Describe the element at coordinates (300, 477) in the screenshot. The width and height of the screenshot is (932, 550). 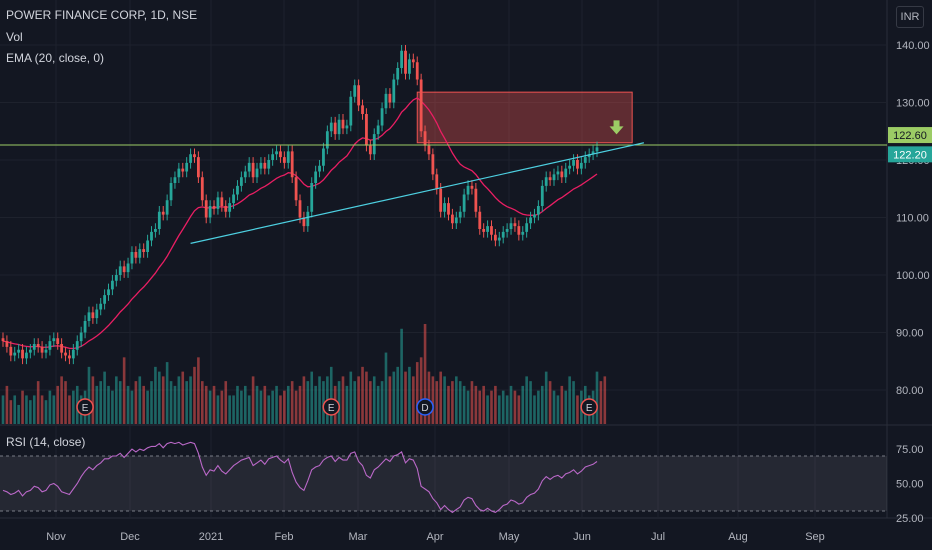
I see `rsi-line` at that location.